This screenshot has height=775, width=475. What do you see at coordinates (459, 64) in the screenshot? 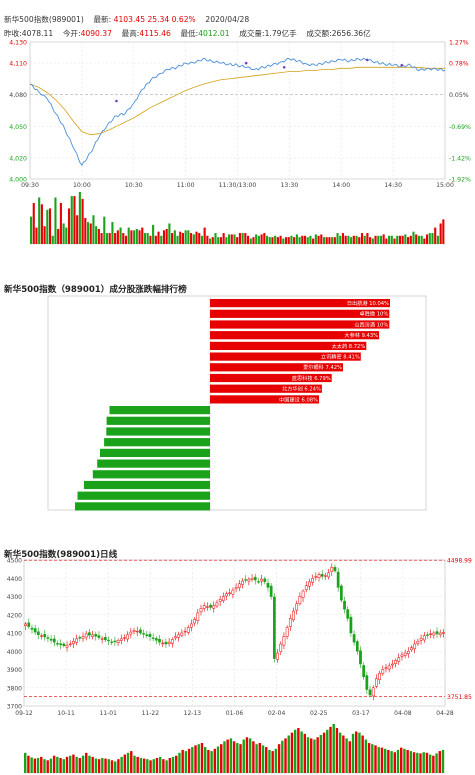
I see `y-tick-label-right: 0.78%` at bounding box center [459, 64].